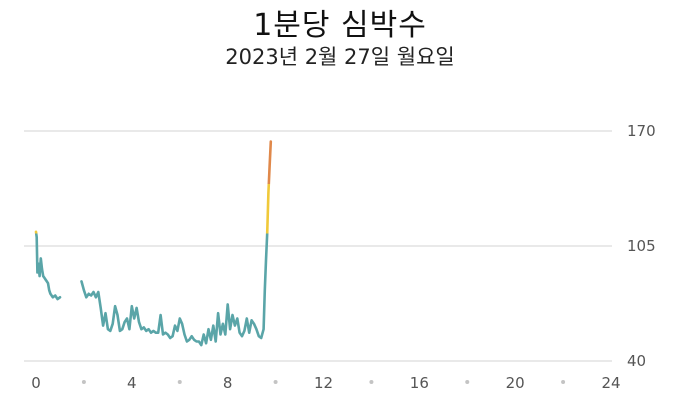 The image size is (680, 412). Describe the element at coordinates (36, 383) in the screenshot. I see `x-tick-label: 0` at that location.